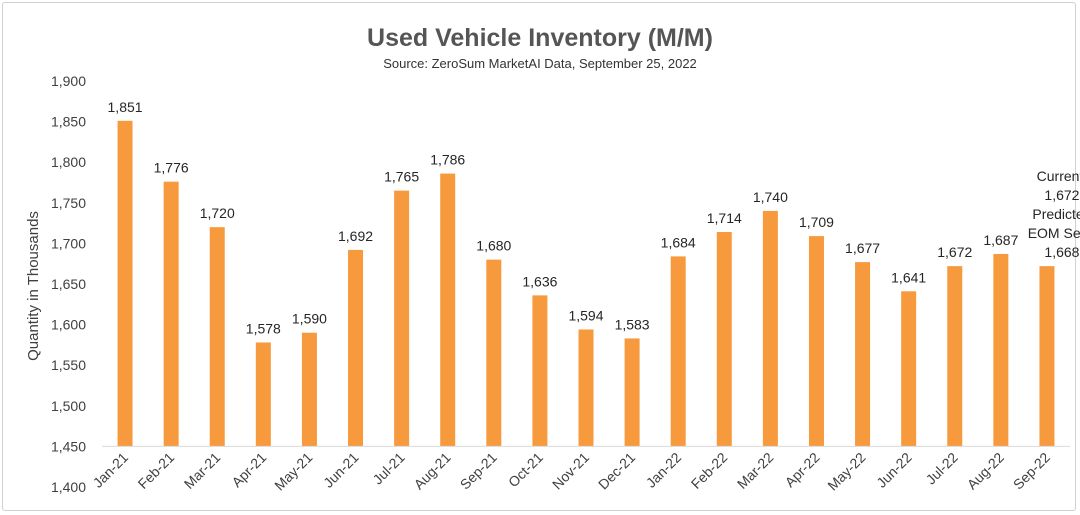  I want to click on x-tick-label: Mar-21, so click(202, 470).